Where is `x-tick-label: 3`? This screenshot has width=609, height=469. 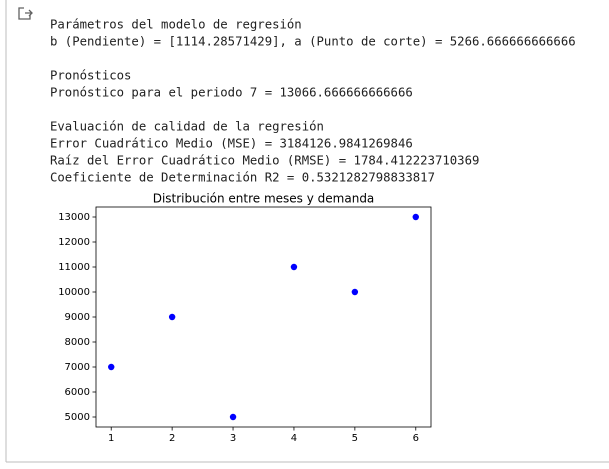
x-tick-label: 3 is located at coordinates (233, 438).